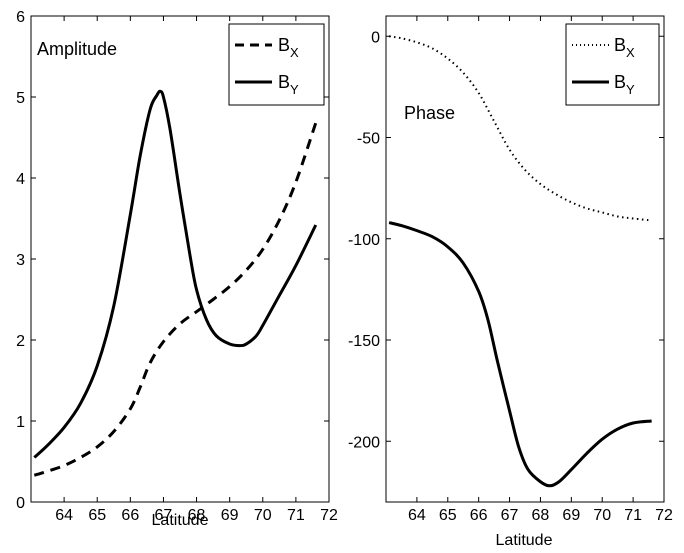 This screenshot has width=684, height=553. What do you see at coordinates (20, 98) in the screenshot?
I see `amplitude-y-tick-label-5: 5` at bounding box center [20, 98].